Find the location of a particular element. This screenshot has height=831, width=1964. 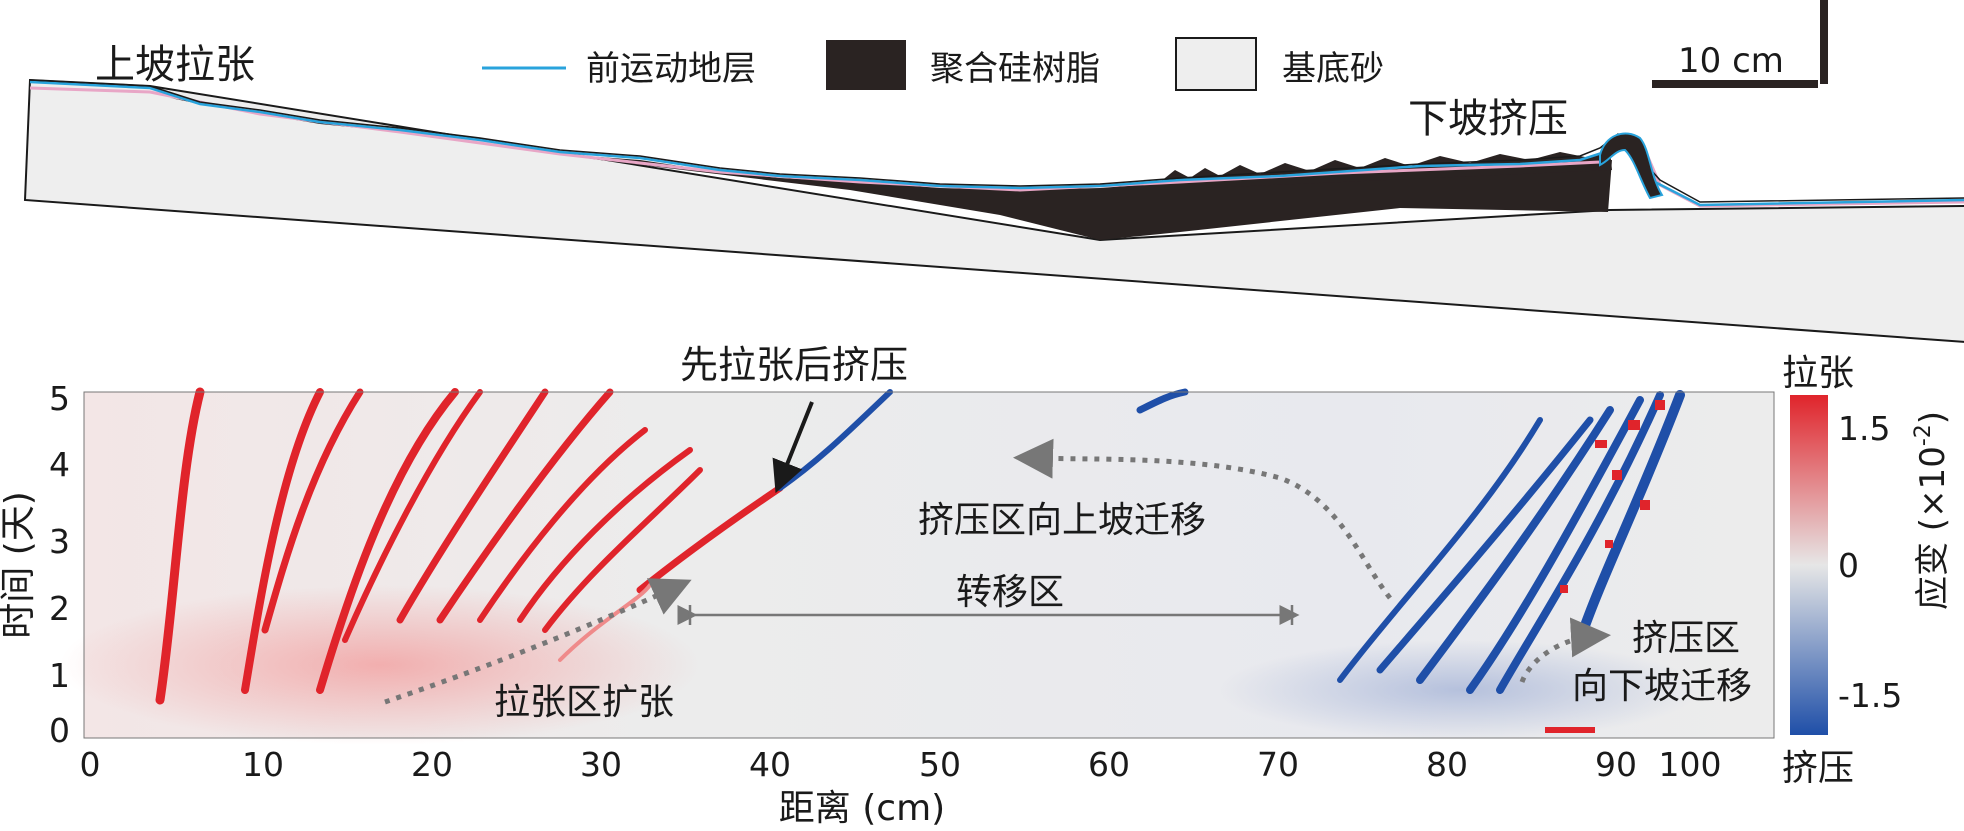

scale-bar: 10 cm is located at coordinates (1740, 44).